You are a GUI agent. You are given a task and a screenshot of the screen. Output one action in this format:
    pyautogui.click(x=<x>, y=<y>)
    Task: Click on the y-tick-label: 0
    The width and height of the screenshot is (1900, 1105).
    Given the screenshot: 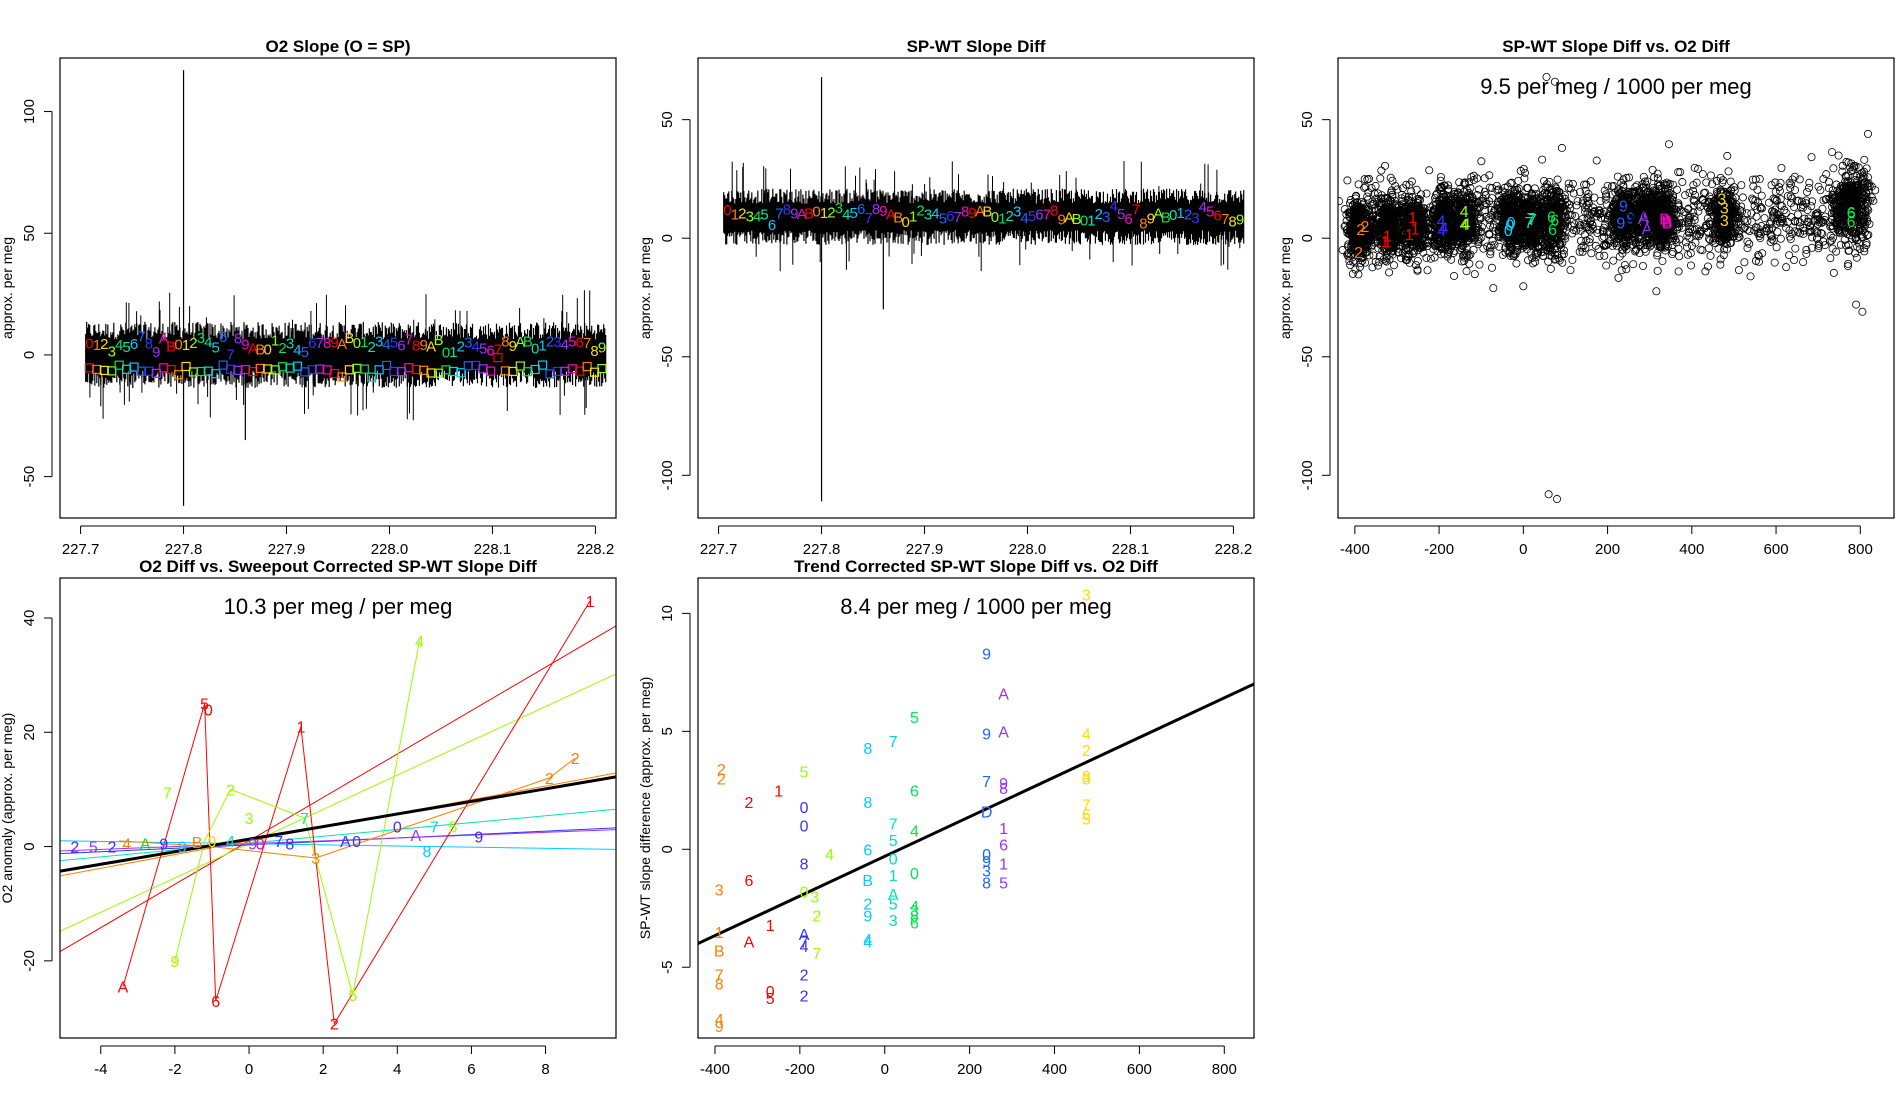 What is the action you would take?
    pyautogui.click(x=667, y=238)
    